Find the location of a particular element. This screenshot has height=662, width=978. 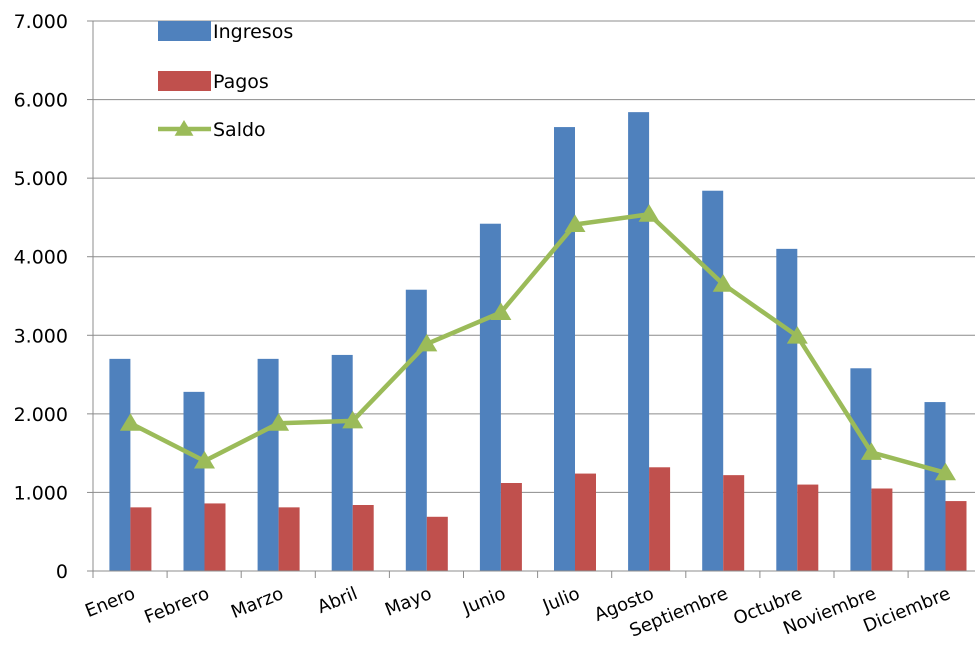

legend-marker-saldo is located at coordinates (184, 128).